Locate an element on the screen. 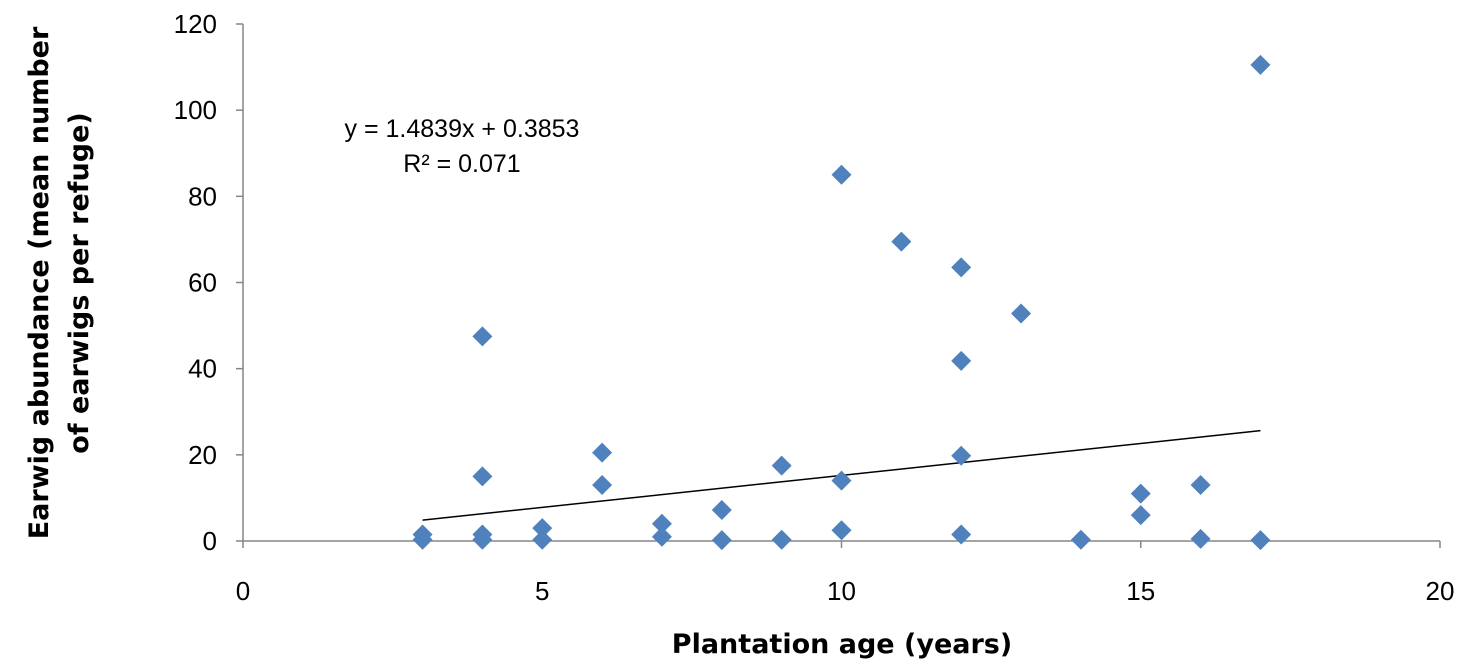 This screenshot has width=1467, height=665. y-tick-label: 80 is located at coordinates (202, 196).